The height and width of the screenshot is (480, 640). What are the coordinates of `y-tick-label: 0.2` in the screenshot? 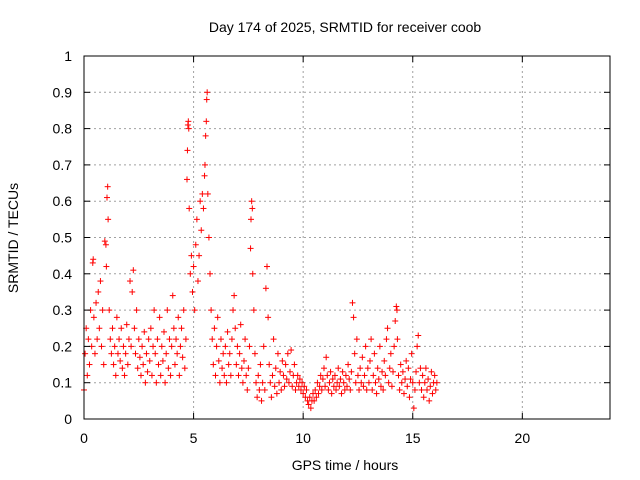 It's located at (63, 346).